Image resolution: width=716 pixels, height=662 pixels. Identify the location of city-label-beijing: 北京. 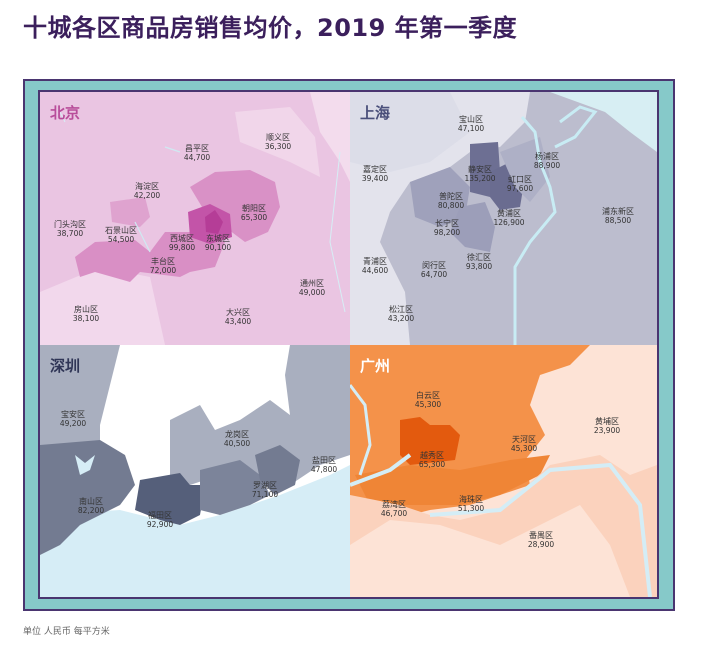
(65, 113).